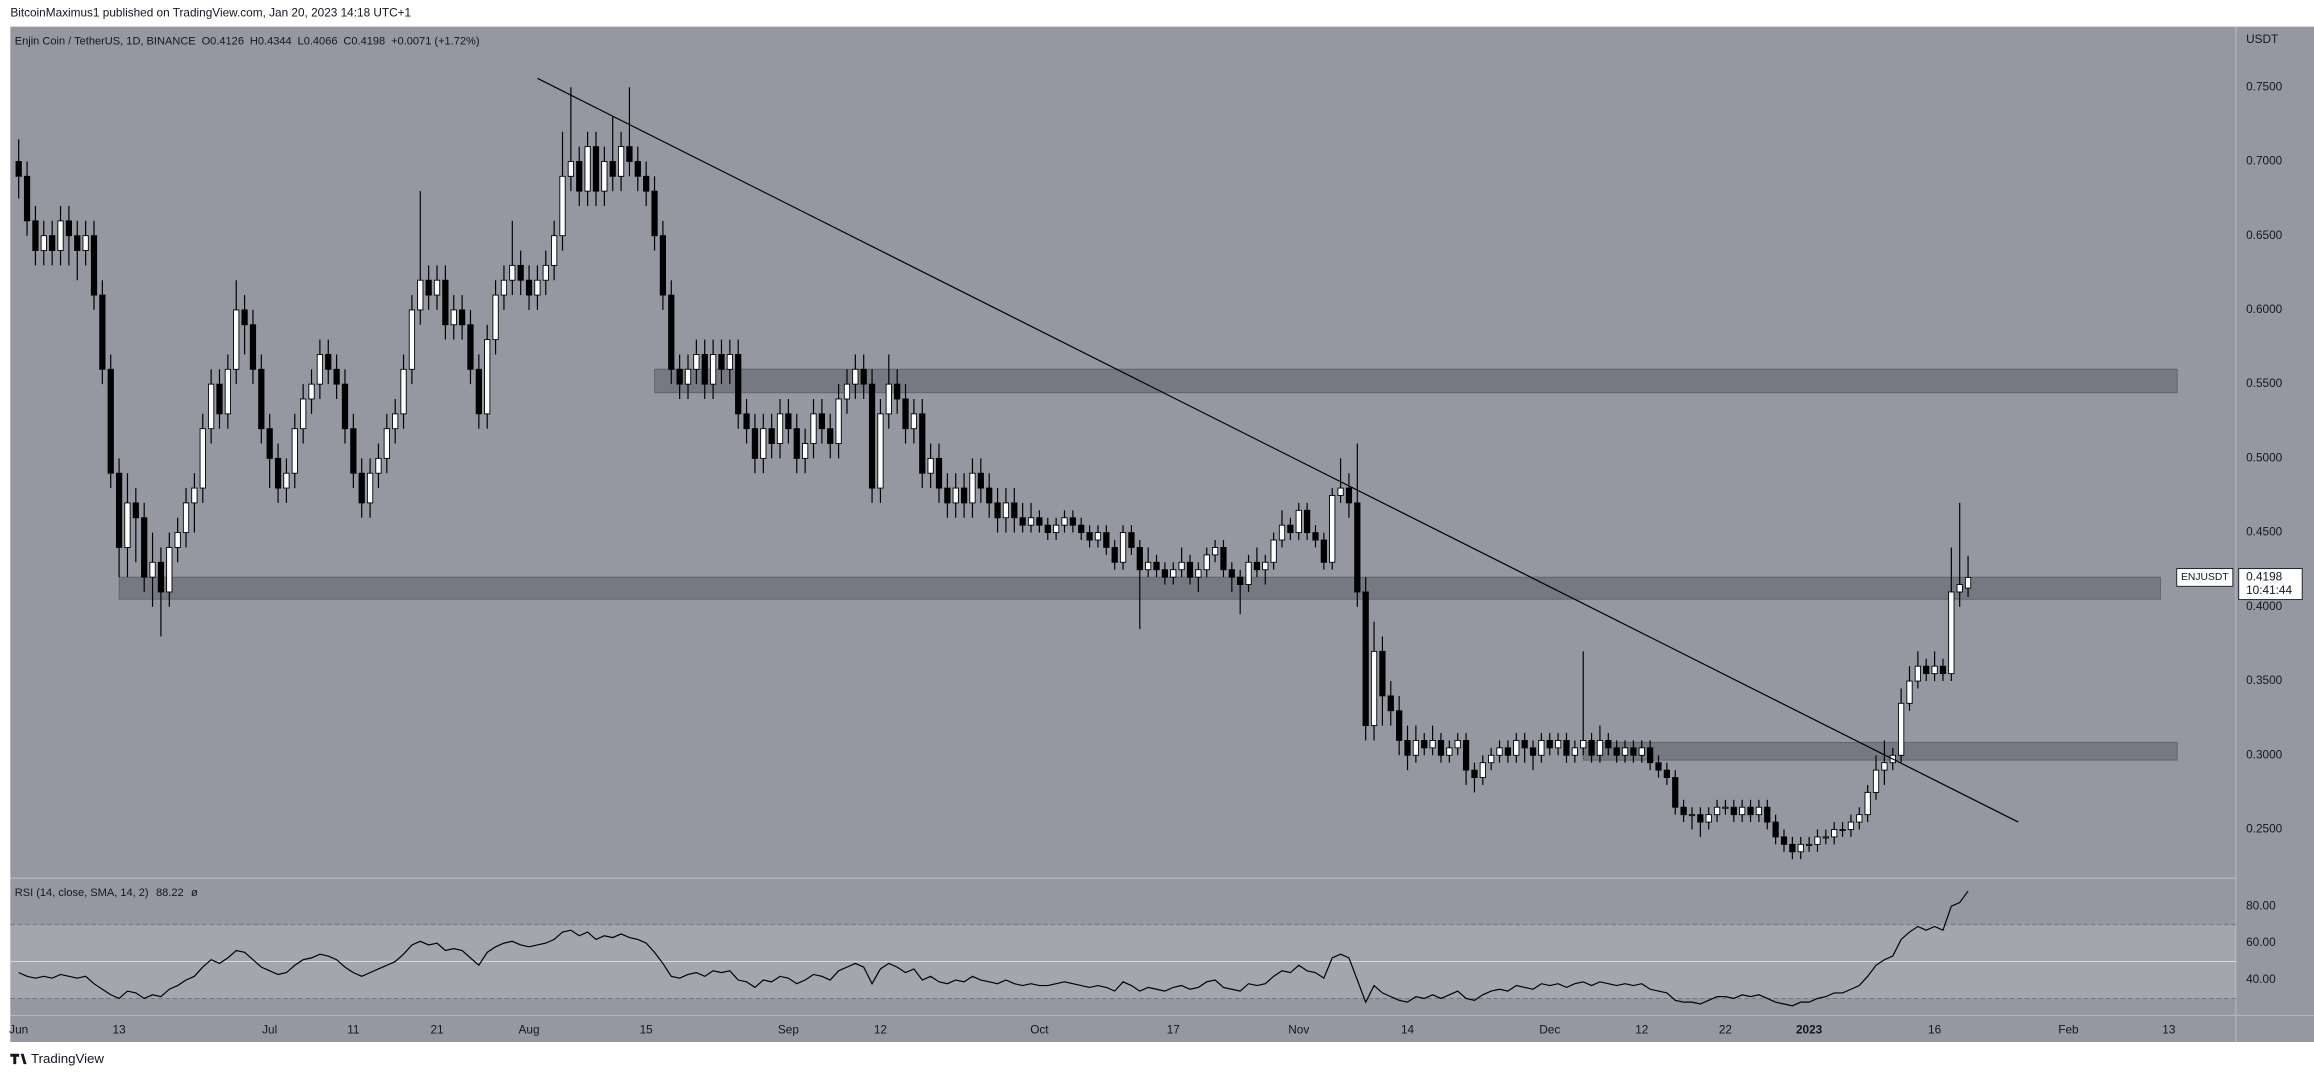 Image resolution: width=2314 pixels, height=1079 pixels. What do you see at coordinates (1173, 1029) in the screenshot?
I see `x-tick-label: 17` at bounding box center [1173, 1029].